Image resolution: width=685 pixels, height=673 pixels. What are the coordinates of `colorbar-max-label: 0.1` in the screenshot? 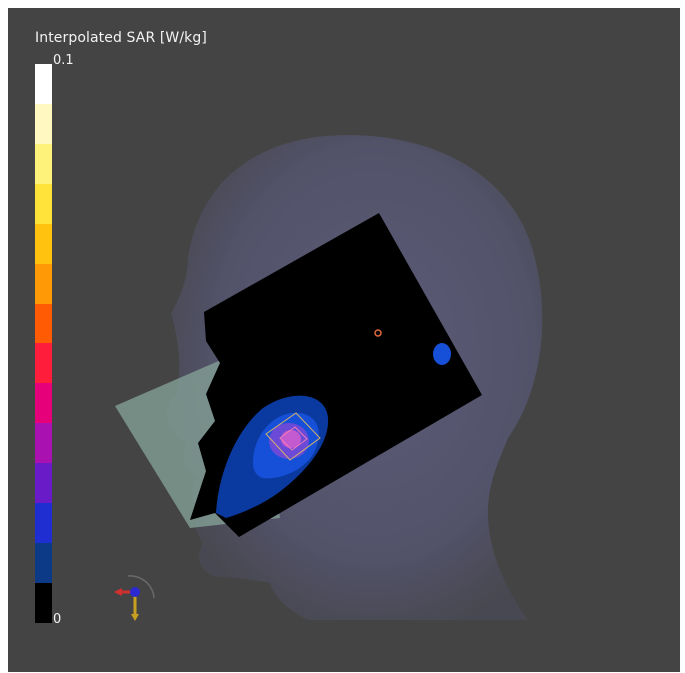 It's located at (63, 60).